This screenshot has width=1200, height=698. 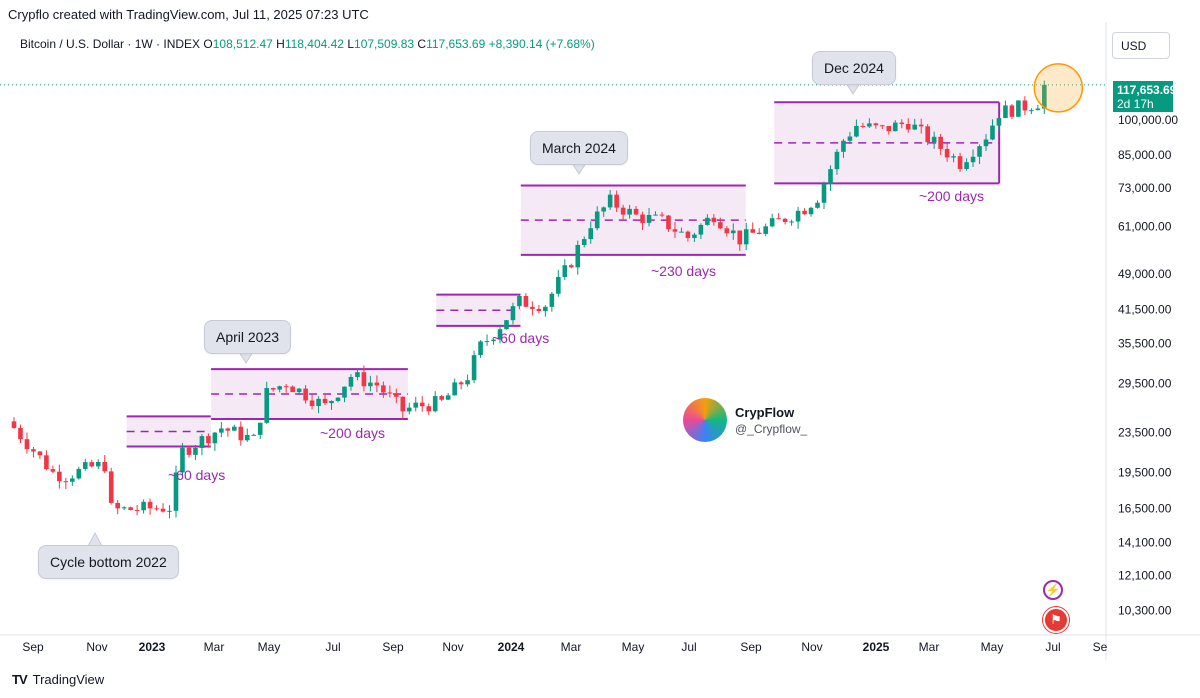 I want to click on lightning-icon: ⚡, so click(x=1053, y=590).